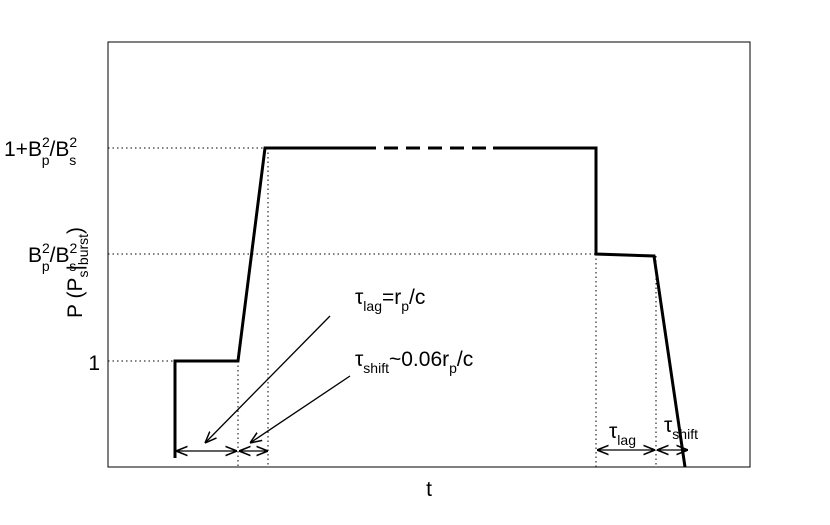 This screenshot has width=830, height=525. I want to click on y-tick-label: 1+B2 p/B2 s, so click(40, 151).